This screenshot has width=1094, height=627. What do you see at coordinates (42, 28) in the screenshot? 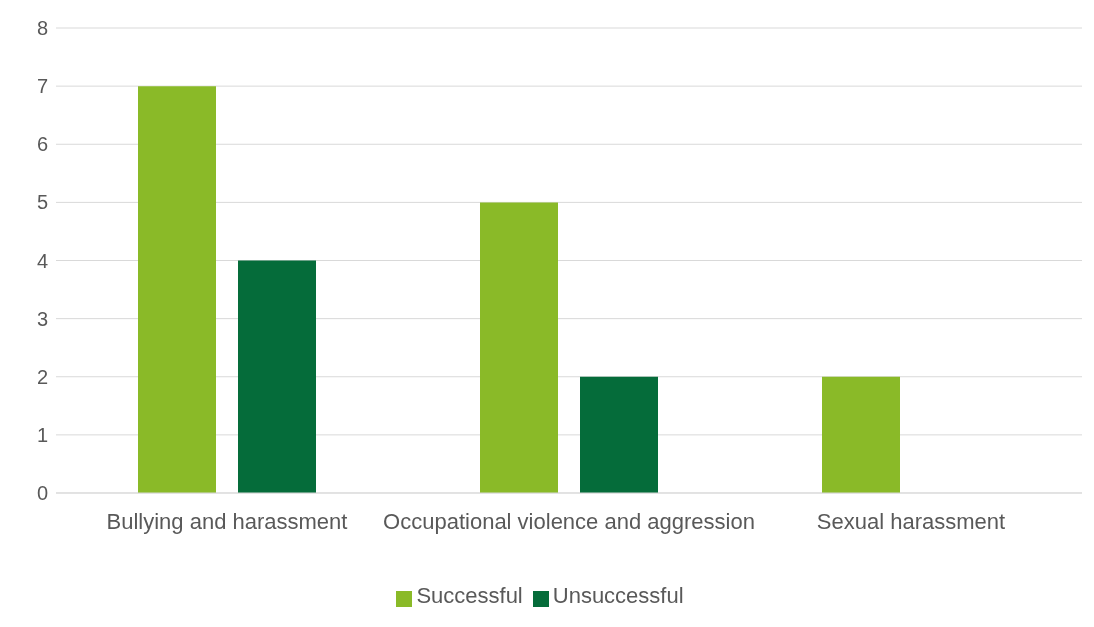
I see `y-tick-label: 8` at bounding box center [42, 28].